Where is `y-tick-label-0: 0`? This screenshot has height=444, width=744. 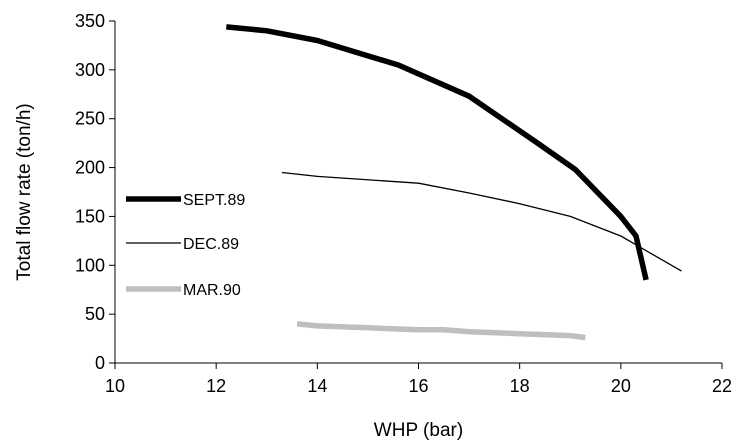 y-tick-label-0: 0 is located at coordinates (100, 363).